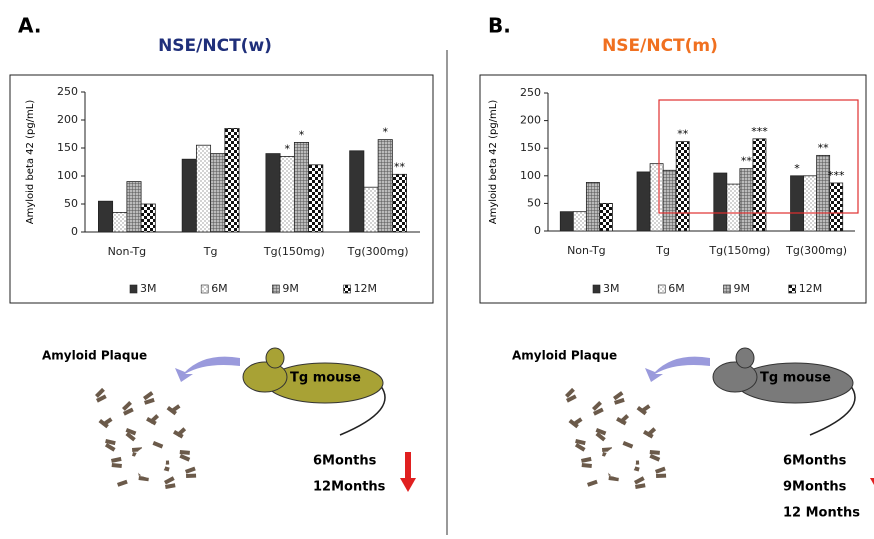 The height and width of the screenshot is (539, 874). I want to click on mouse-label: Tg mouse, so click(795, 378).